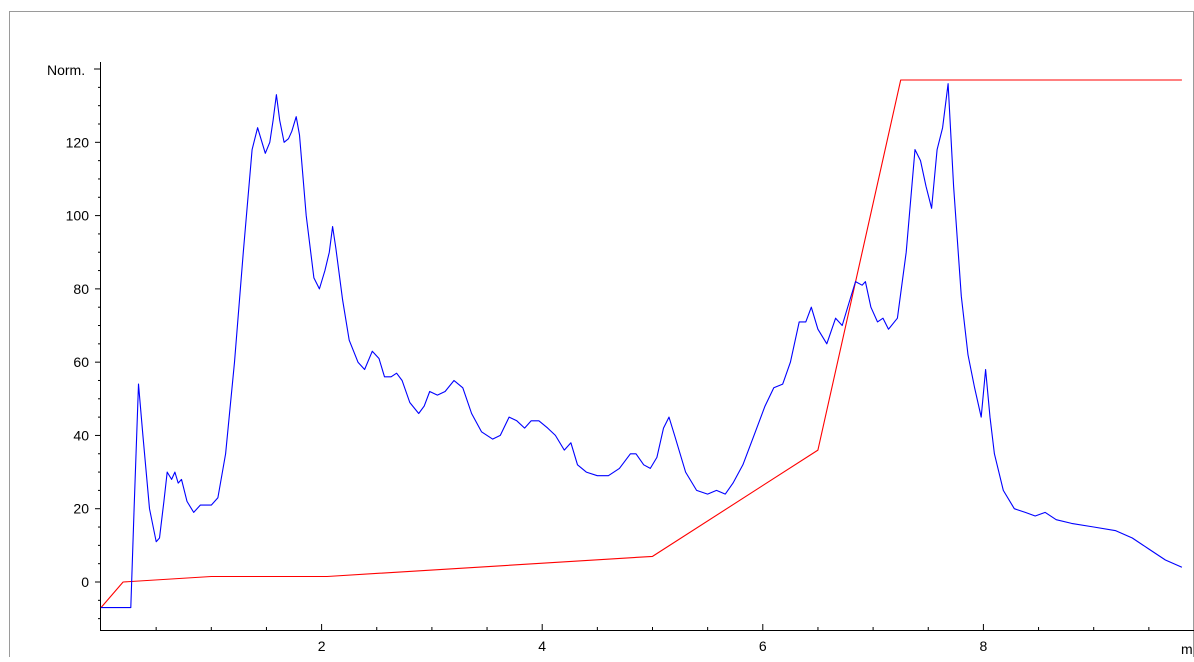 Image resolution: width=1194 pixels, height=662 pixels. What do you see at coordinates (1187, 649) in the screenshot?
I see `x-axis-label: m` at bounding box center [1187, 649].